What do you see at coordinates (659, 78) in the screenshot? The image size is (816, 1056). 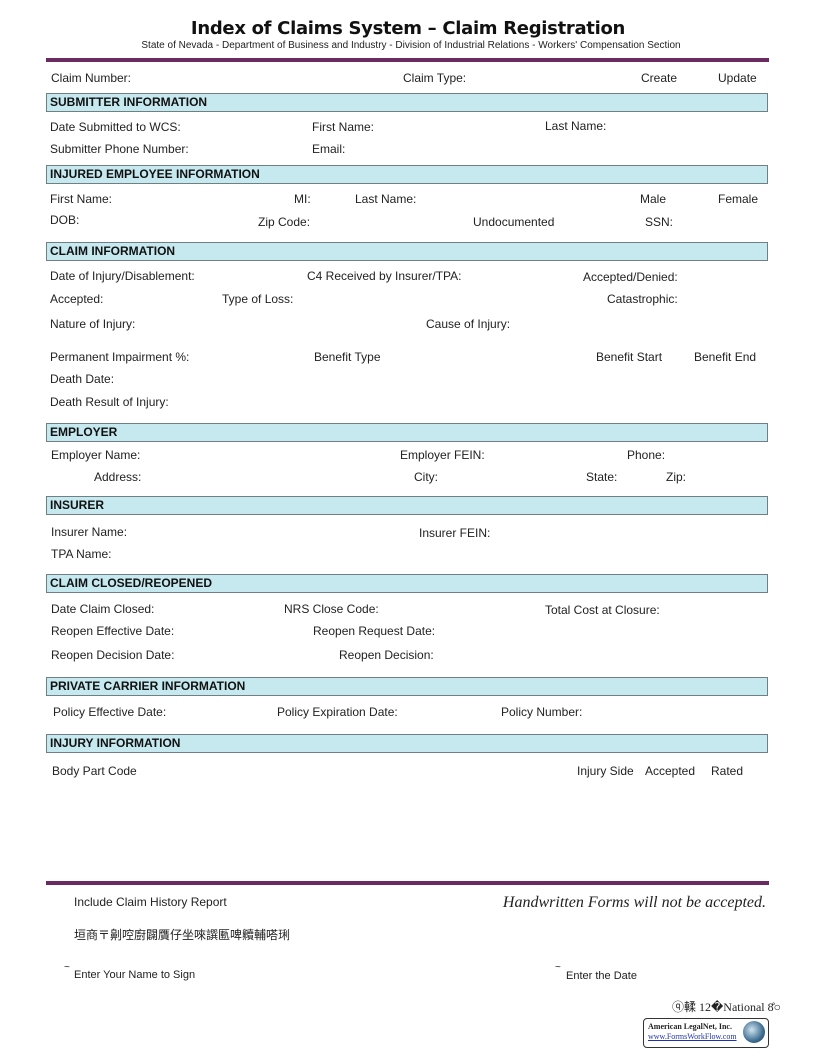 I see `create-option: Create` at bounding box center [659, 78].